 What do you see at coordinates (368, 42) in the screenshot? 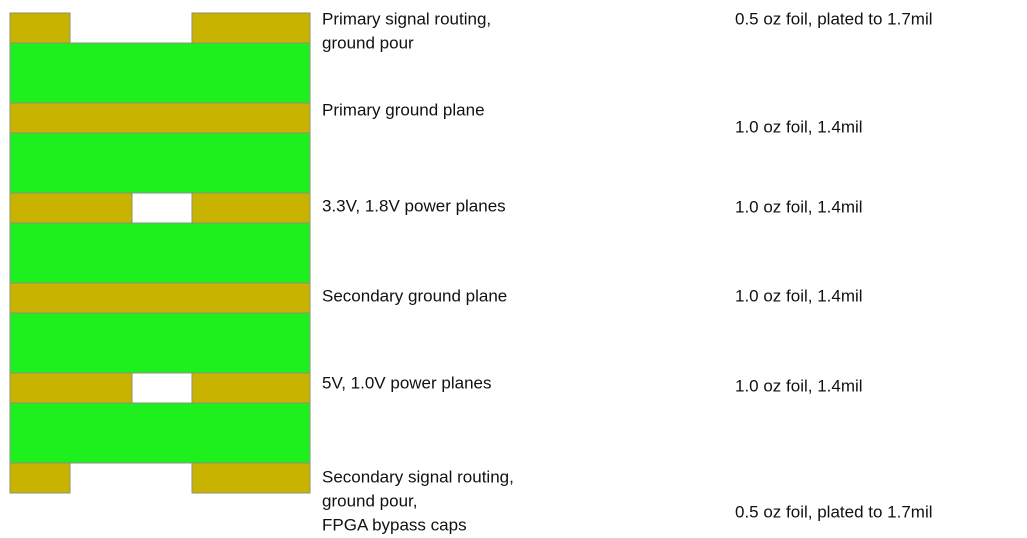
I see `layer-label: ground pour` at bounding box center [368, 42].